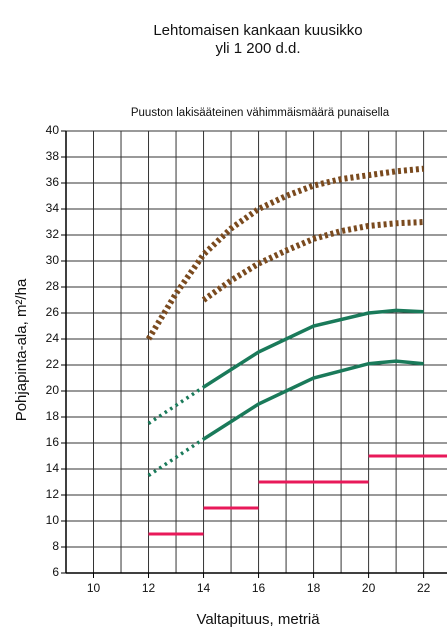 This screenshot has height=635, width=447. What do you see at coordinates (149, 588) in the screenshot?
I see `x-tick-label: 12` at bounding box center [149, 588].